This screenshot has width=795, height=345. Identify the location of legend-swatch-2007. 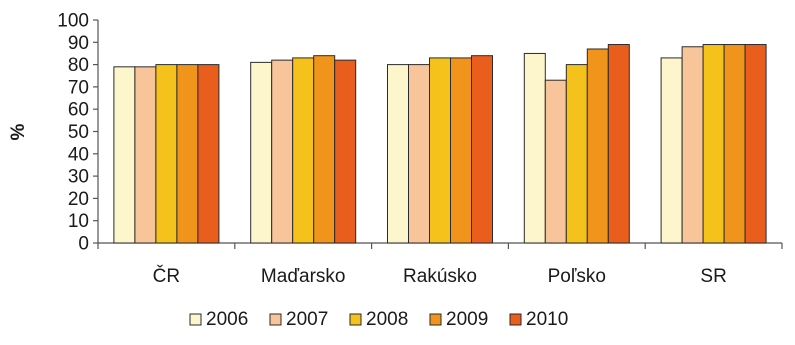
(275, 319).